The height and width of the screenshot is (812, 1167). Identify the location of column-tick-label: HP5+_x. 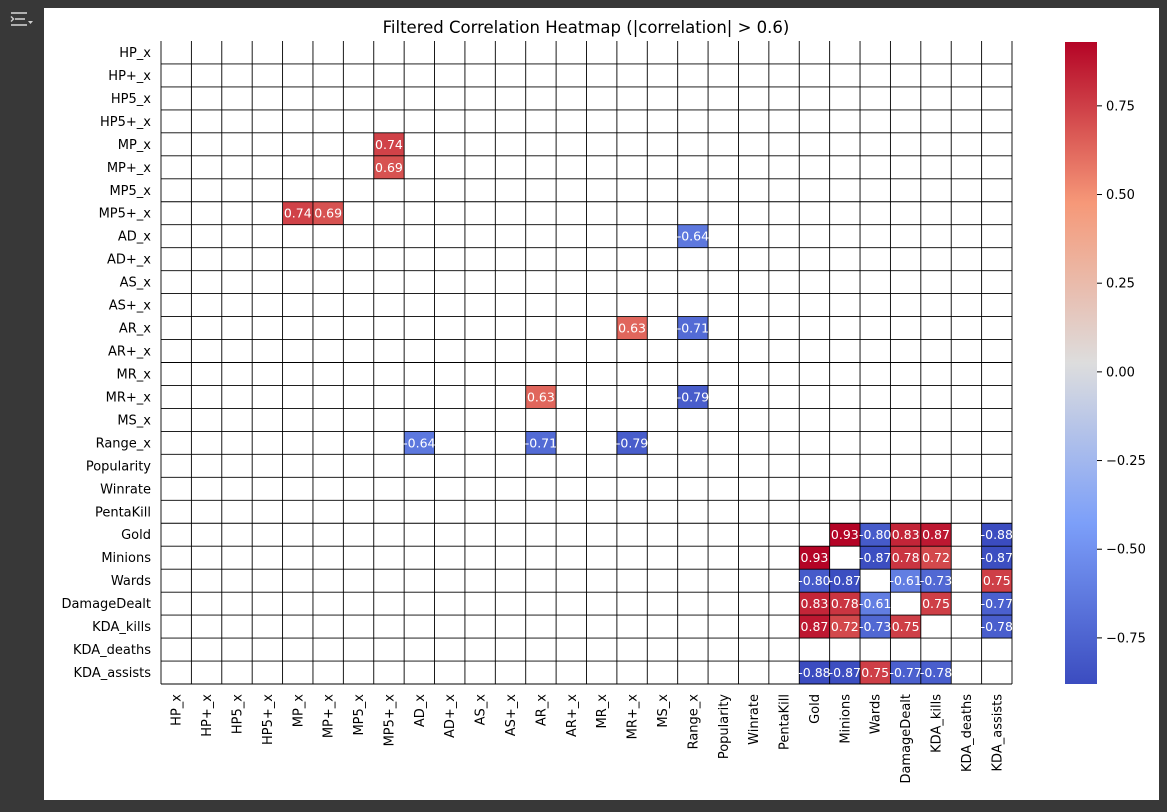
(268, 719).